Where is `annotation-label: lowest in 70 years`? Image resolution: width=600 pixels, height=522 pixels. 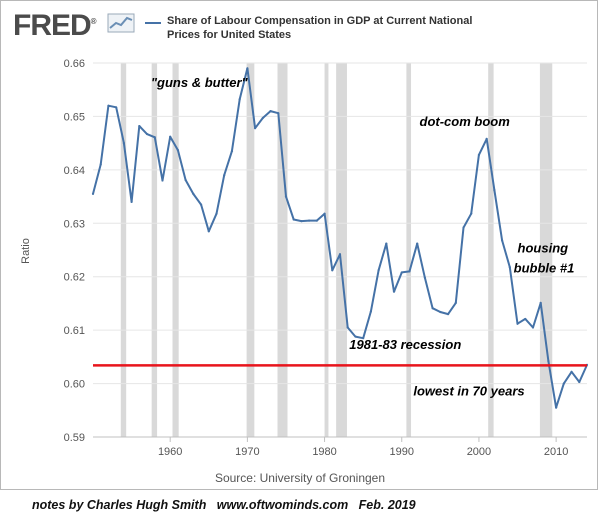 annotation-label: lowest in 70 years is located at coordinates (468, 390).